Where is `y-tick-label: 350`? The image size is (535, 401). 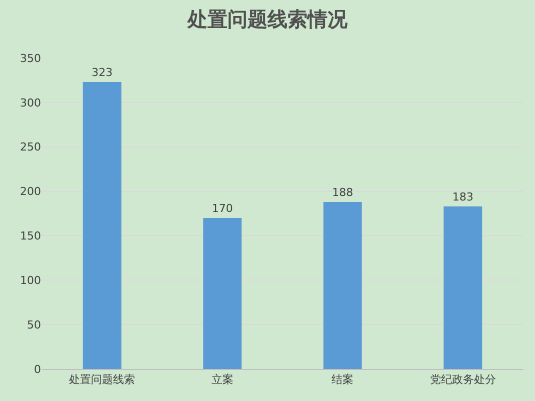 y-tick-label: 350 is located at coordinates (30, 58).